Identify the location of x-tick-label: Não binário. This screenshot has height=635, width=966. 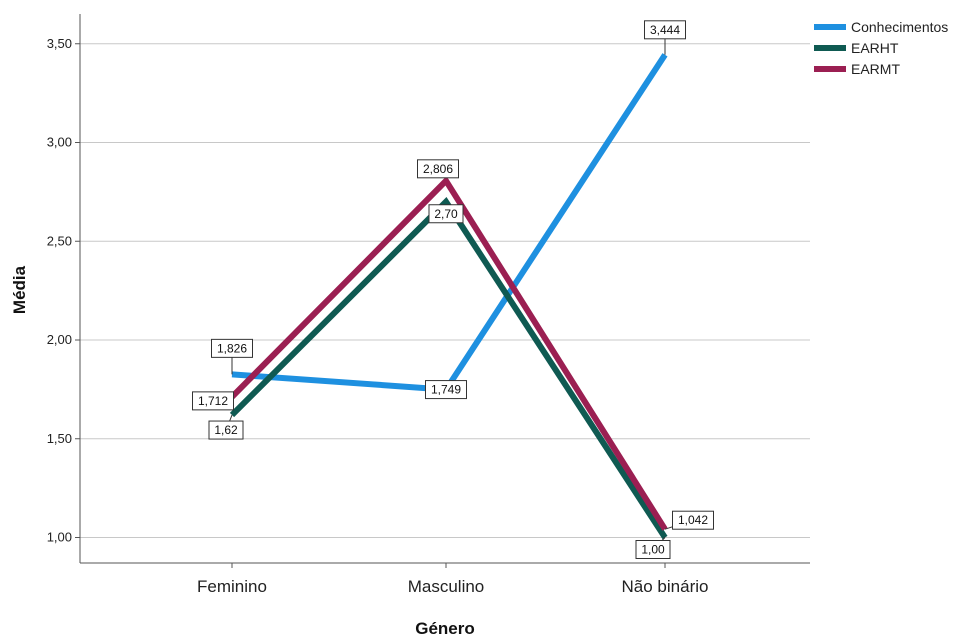
(665, 586).